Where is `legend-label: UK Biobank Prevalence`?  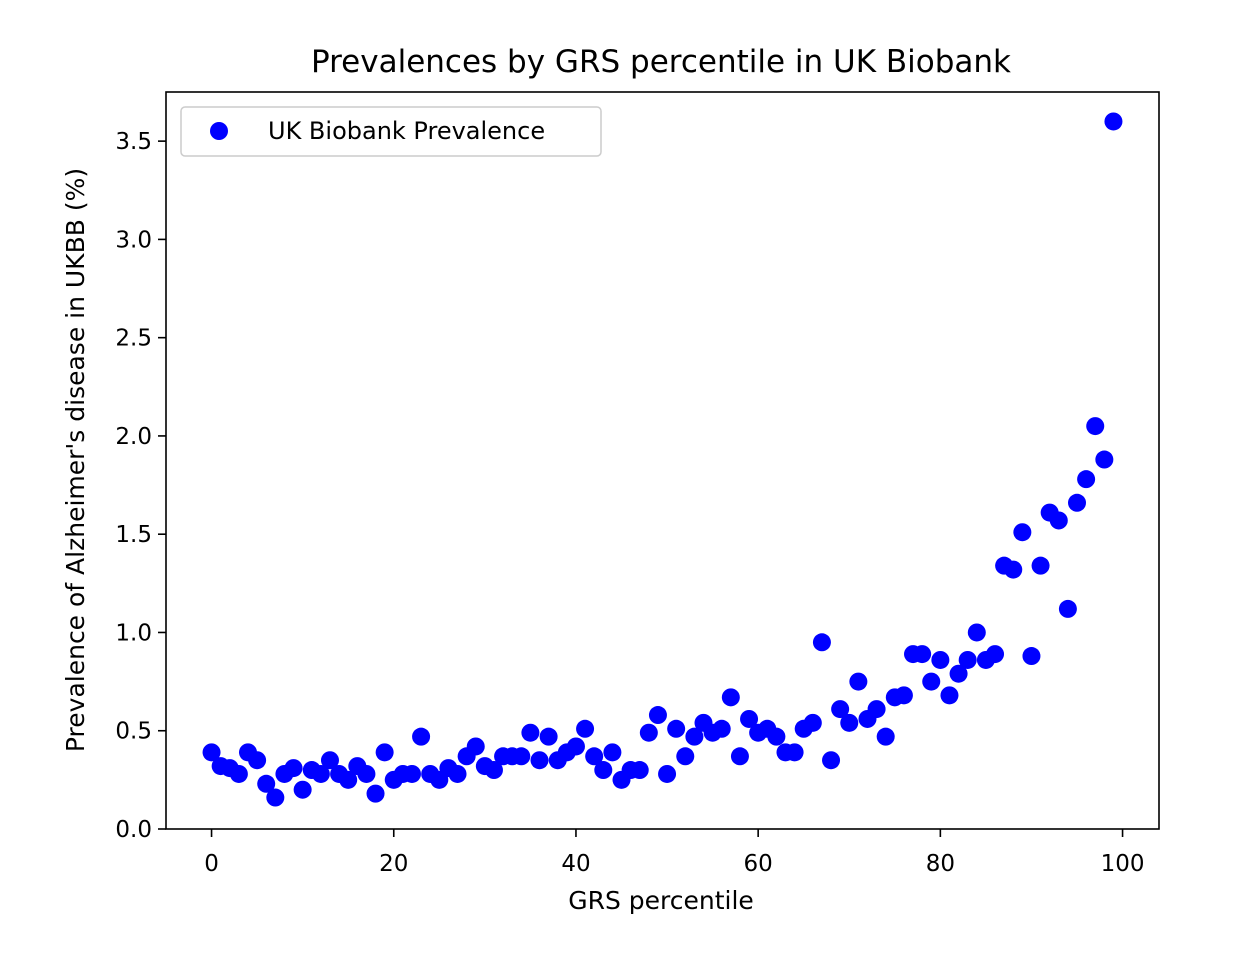 legend-label: UK Biobank Prevalence is located at coordinates (406, 131).